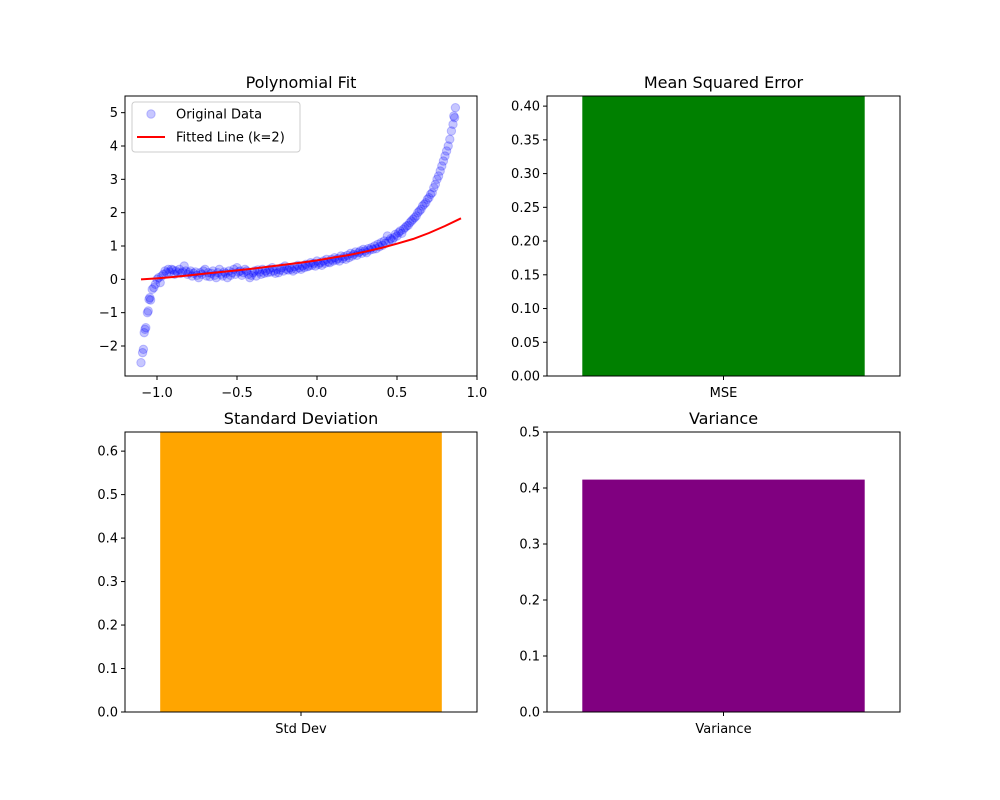  Describe the element at coordinates (107, 713) in the screenshot. I see `y-tick-label: 0.0` at that location.